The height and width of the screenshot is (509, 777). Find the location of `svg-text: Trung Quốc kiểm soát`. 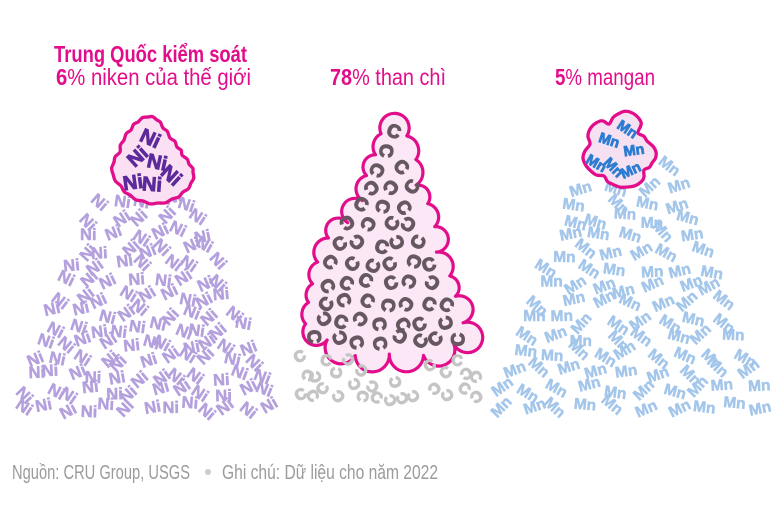

svg-text: Trung Quốc kiểm soát is located at coordinates (150, 54).